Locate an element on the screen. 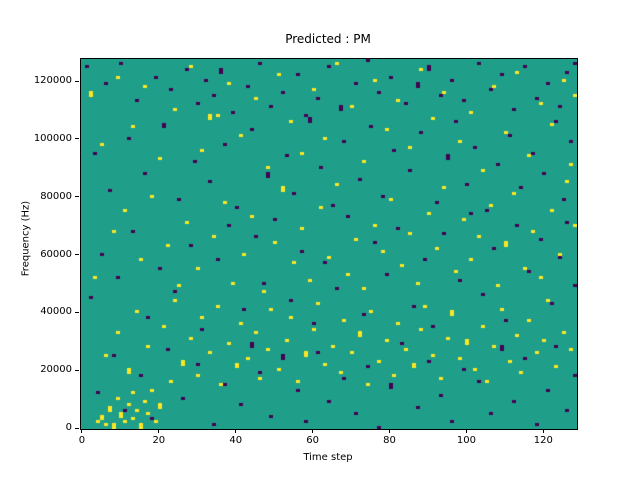  y-tick-label: 20000 is located at coordinates (56, 370).